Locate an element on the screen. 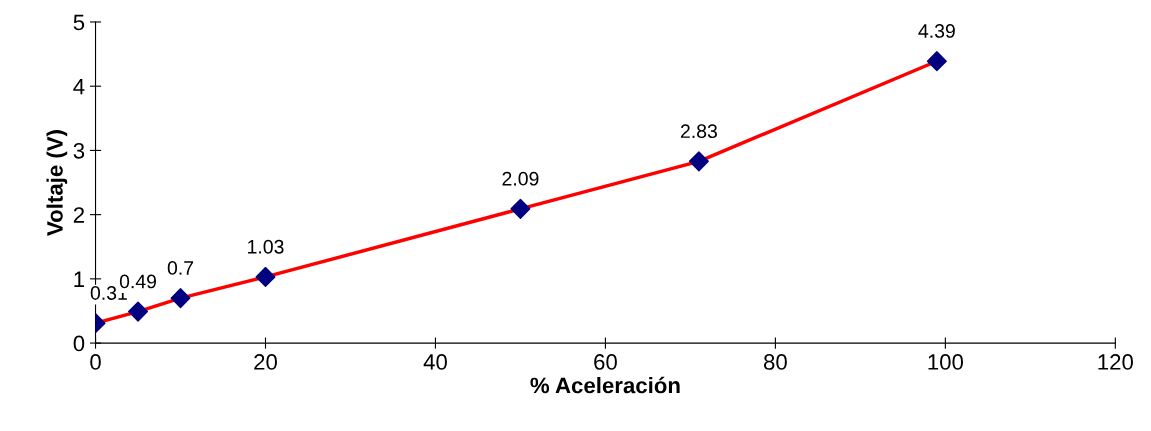  y-tick-label: 5 is located at coordinates (79, 22).